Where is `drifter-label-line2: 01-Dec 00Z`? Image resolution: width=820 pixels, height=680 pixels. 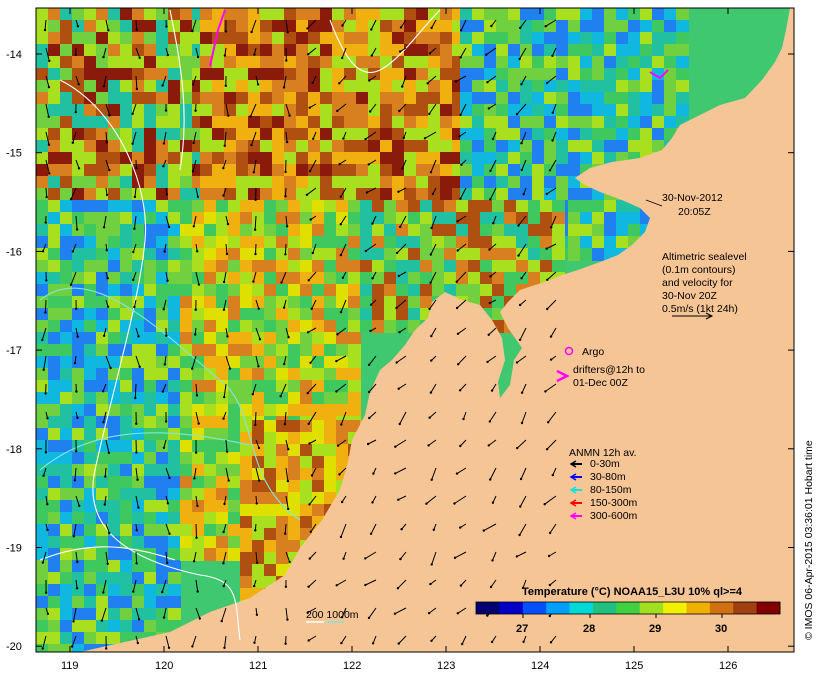 drifter-label-line2: 01-Dec 00Z is located at coordinates (600, 383).